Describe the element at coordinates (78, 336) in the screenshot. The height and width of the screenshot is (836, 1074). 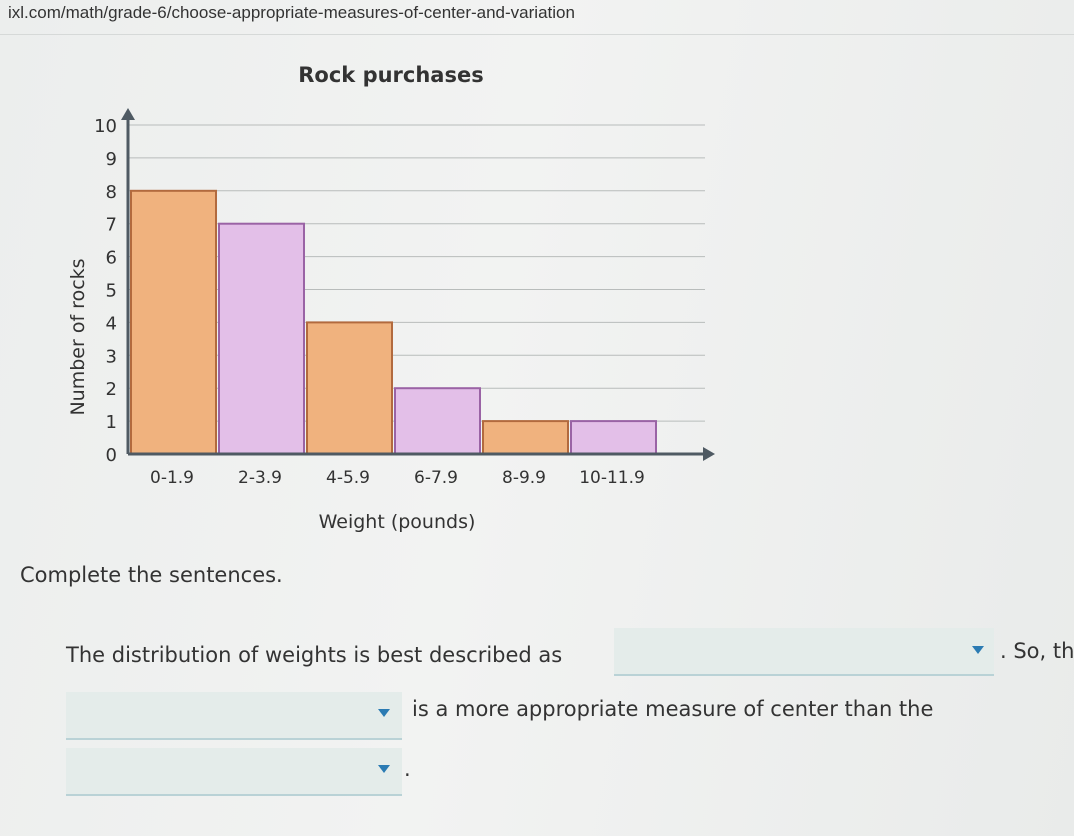
I see `y-axis-label: Number of rocks` at that location.